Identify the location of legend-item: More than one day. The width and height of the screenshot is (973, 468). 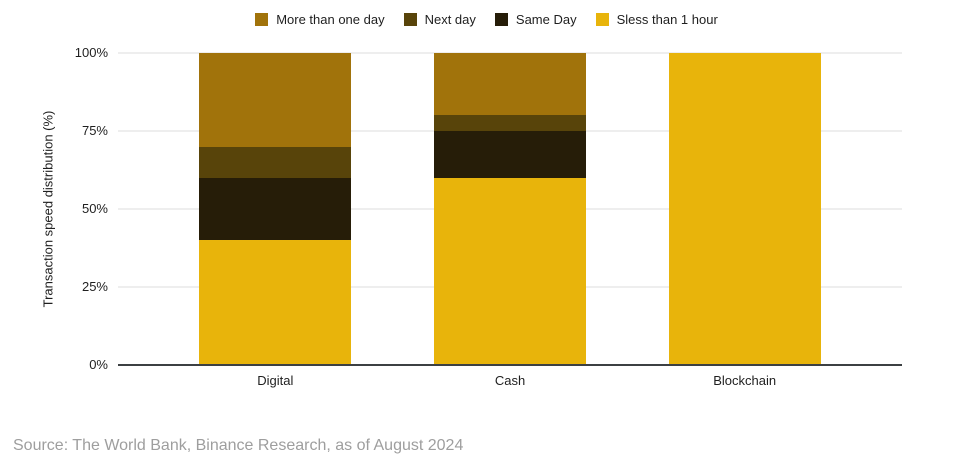
(320, 19).